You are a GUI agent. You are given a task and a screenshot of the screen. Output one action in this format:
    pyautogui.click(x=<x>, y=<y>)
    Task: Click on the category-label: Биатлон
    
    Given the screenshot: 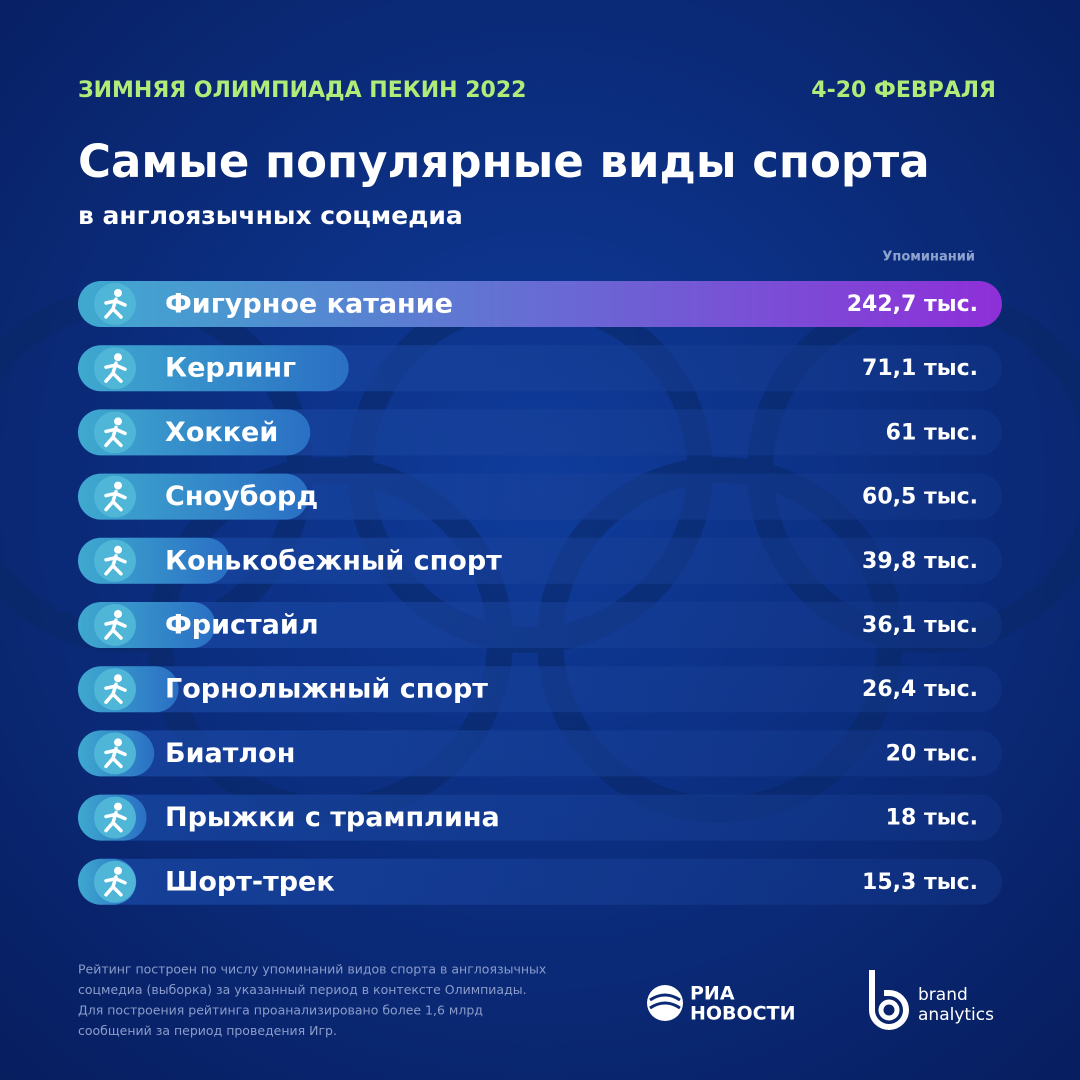 What is the action you would take?
    pyautogui.click(x=230, y=753)
    